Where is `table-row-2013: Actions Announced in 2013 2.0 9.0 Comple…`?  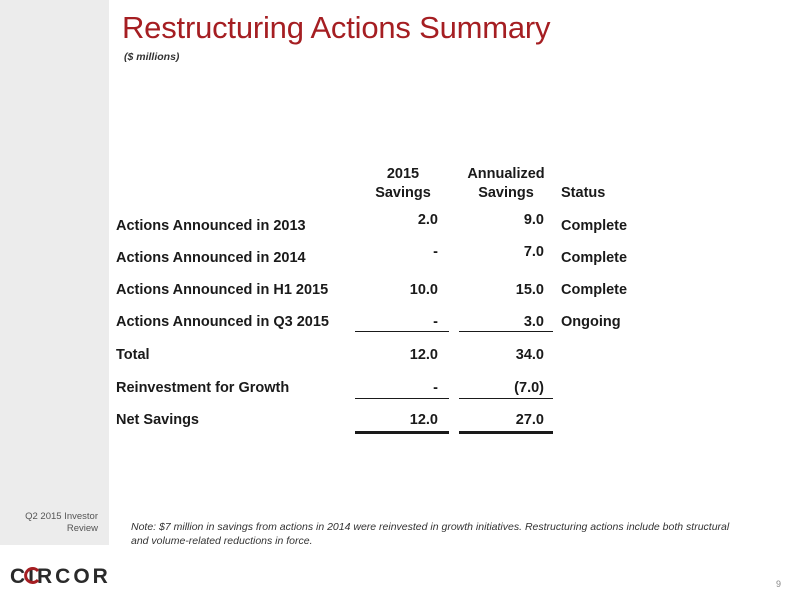
table-row-2013: Actions Announced in 2013 2.0 9.0 Comple… is located at coordinates (400, 226).